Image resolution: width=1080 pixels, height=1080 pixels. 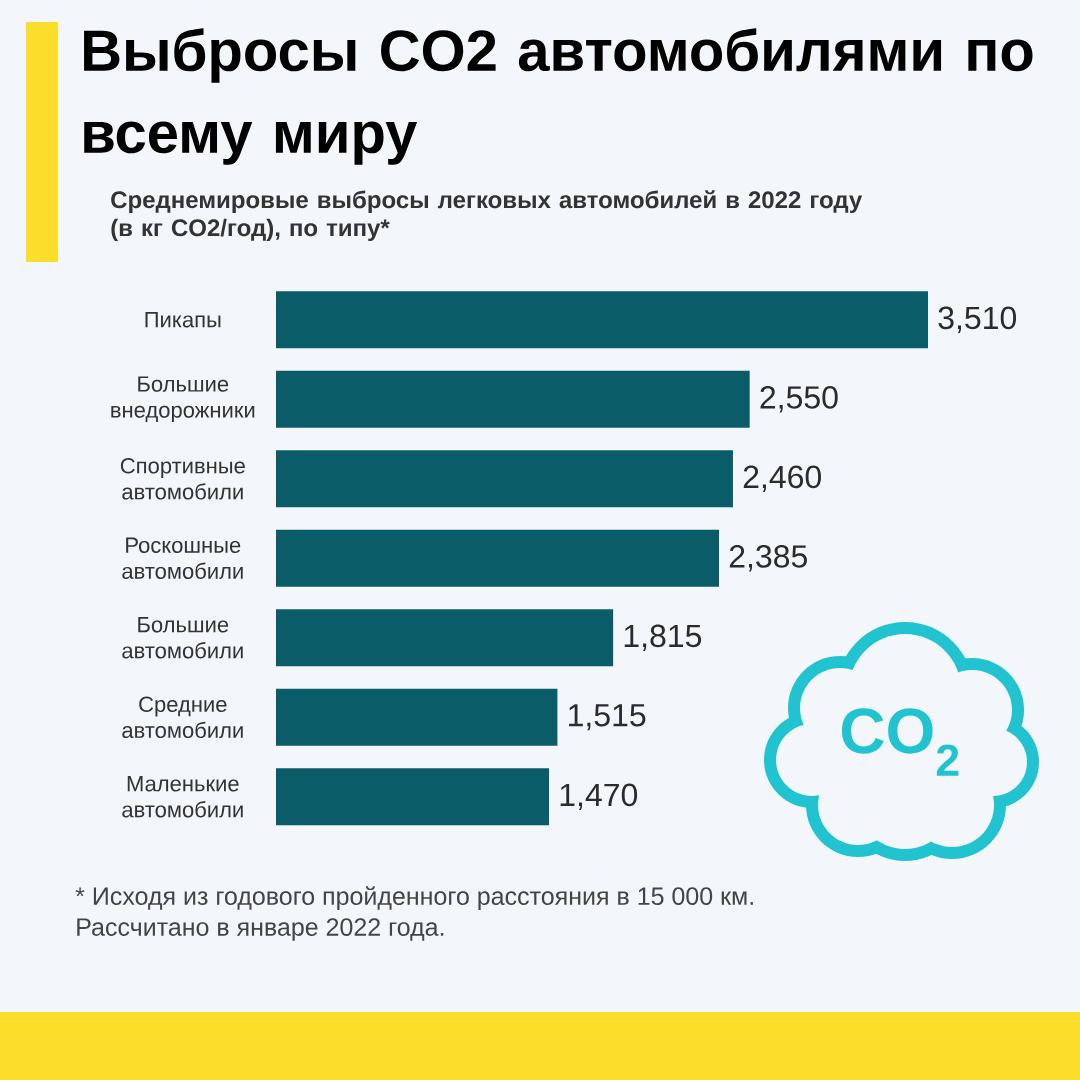 What do you see at coordinates (607, 717) in the screenshot?
I see `data-label: 1,515` at bounding box center [607, 717].